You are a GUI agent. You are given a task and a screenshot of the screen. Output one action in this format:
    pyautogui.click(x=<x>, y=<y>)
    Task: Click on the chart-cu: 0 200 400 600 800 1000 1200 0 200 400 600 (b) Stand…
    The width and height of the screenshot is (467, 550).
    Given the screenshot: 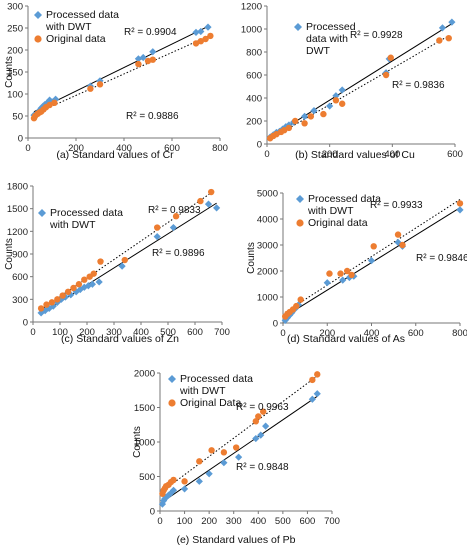 What is the action you would take?
    pyautogui.click(x=352, y=82)
    